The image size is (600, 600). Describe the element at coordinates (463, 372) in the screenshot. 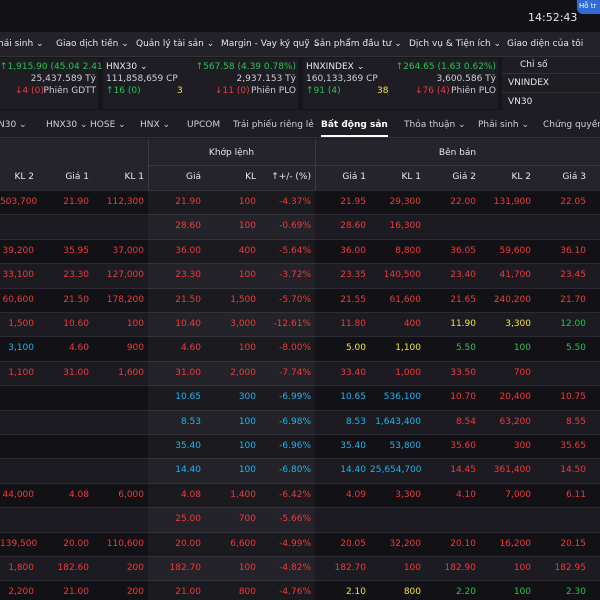

I see `table-cell: 33.50` at that location.